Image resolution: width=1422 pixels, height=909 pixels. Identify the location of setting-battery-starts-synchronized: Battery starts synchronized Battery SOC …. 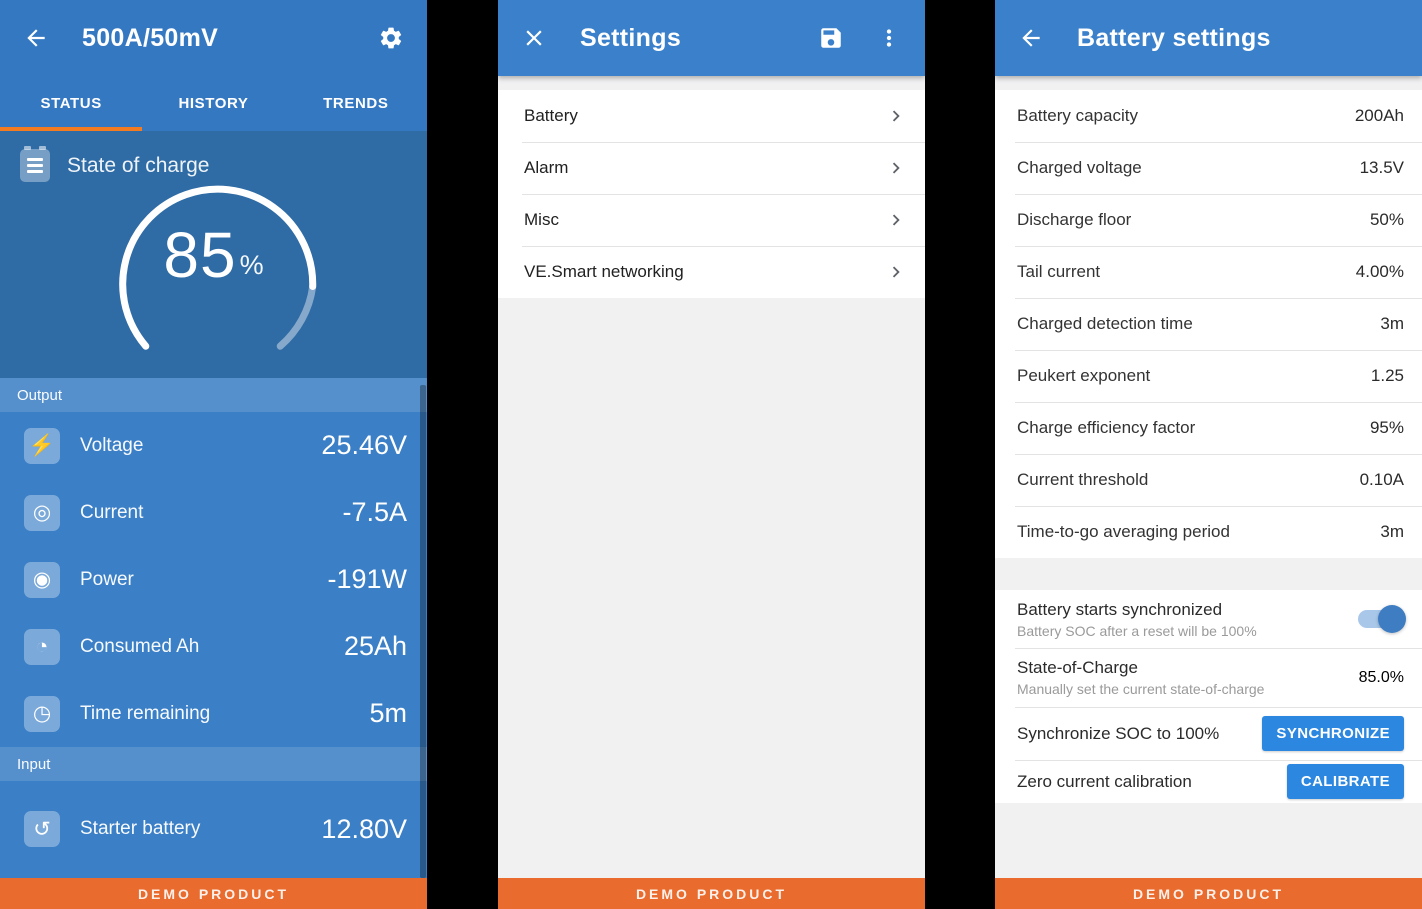
(1208, 619).